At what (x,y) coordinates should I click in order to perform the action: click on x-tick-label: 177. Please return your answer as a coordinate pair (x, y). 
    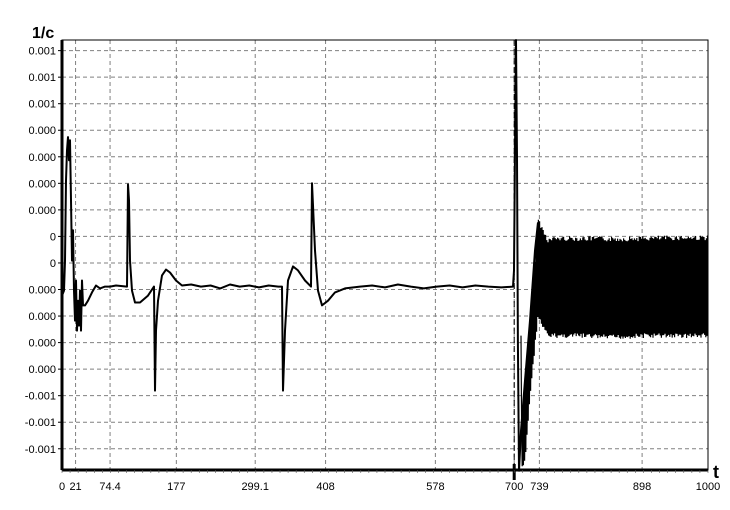
    Looking at the image, I should click on (176, 487).